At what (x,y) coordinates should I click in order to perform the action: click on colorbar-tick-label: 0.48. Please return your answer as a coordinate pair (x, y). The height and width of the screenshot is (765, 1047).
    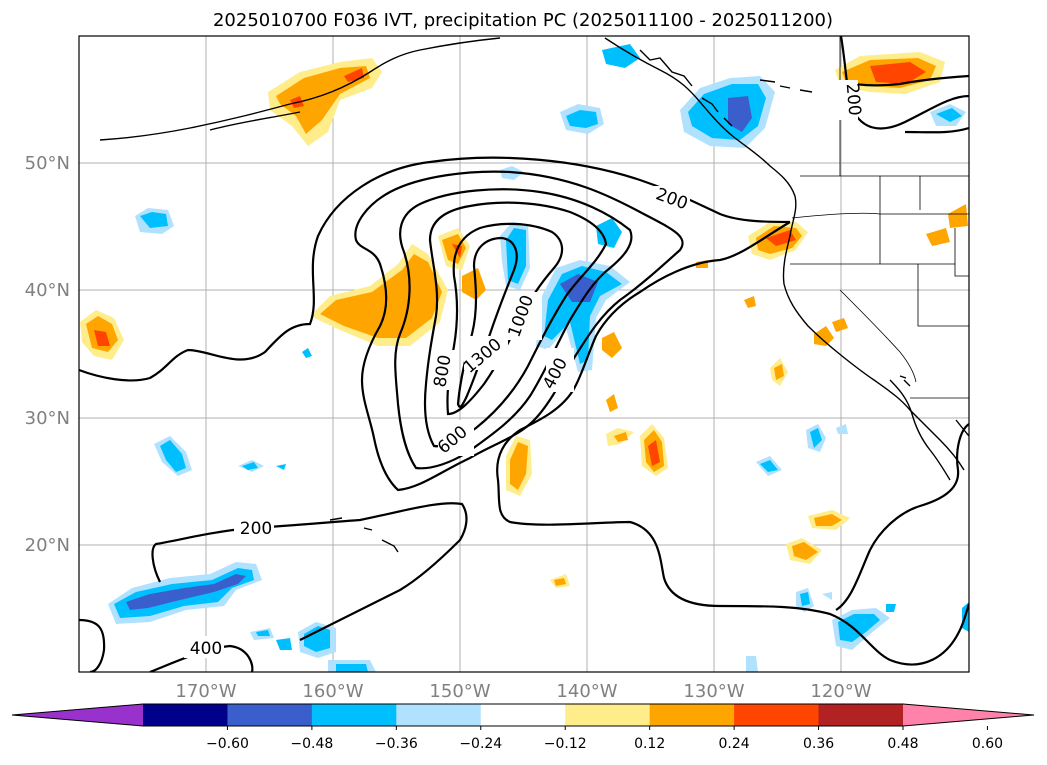
    Looking at the image, I should click on (902, 744).